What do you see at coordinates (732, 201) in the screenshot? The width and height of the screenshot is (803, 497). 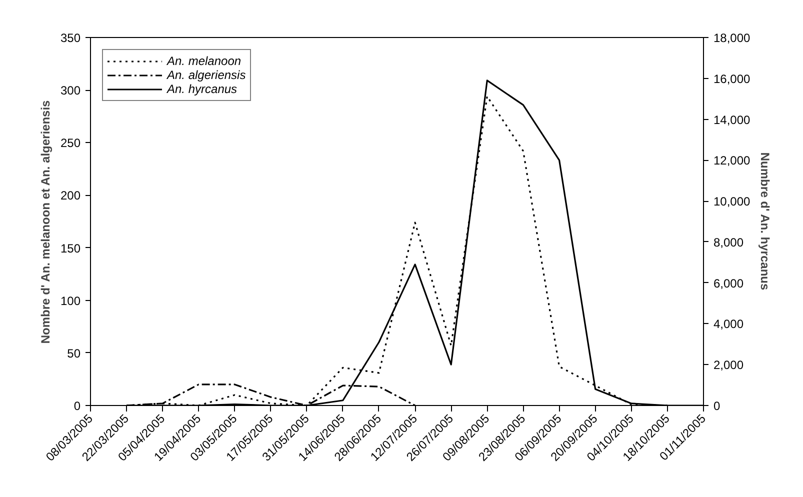 I see `y2-tick-label: 10,000` at bounding box center [732, 201].